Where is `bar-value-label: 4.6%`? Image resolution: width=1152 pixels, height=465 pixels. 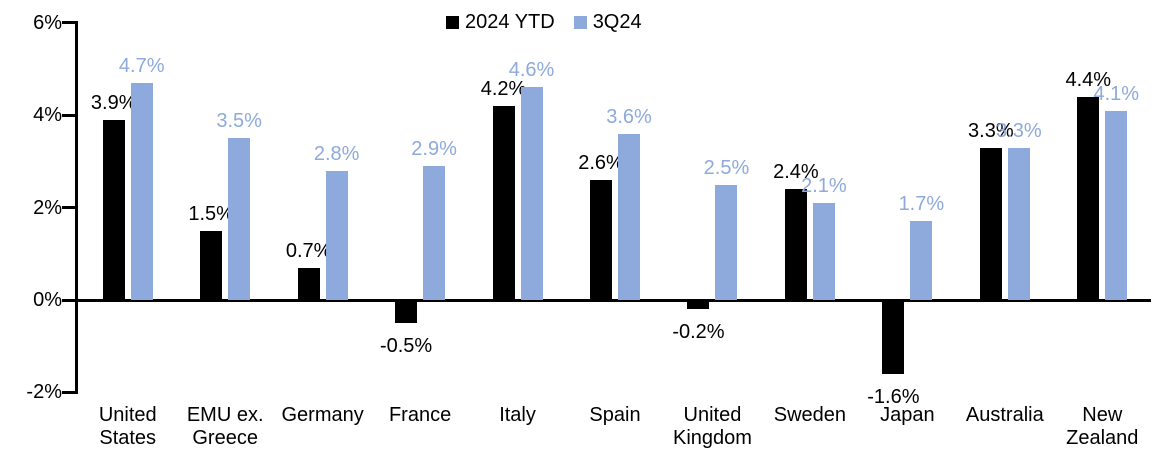
bar-value-label: 4.6% is located at coordinates (531, 70).